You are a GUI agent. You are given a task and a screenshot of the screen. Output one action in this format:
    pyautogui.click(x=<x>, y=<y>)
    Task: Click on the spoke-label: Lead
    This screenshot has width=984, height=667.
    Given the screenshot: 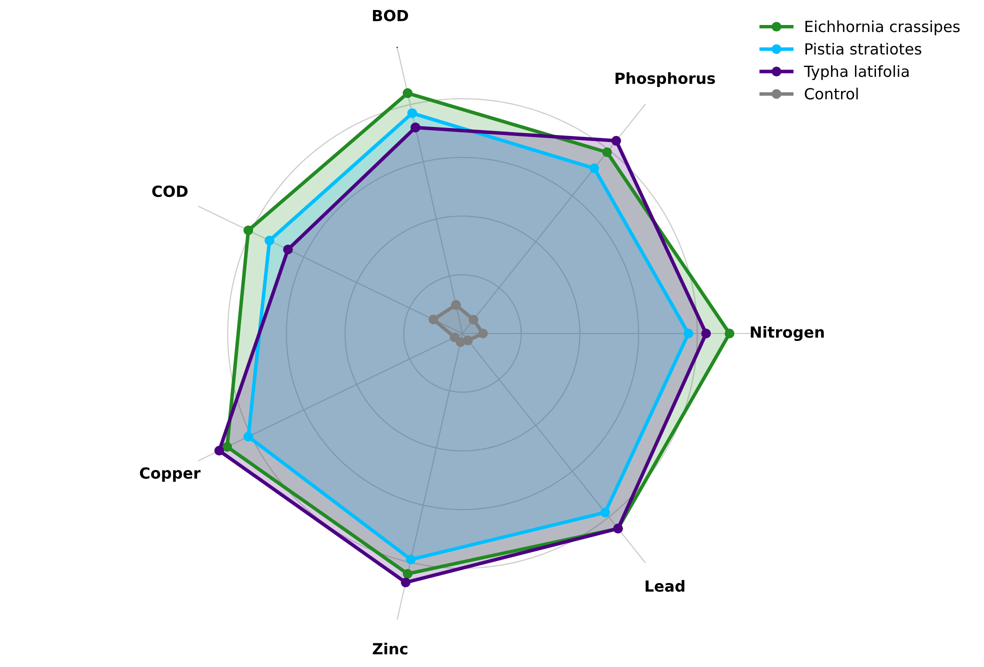 What is the action you would take?
    pyautogui.click(x=665, y=586)
    